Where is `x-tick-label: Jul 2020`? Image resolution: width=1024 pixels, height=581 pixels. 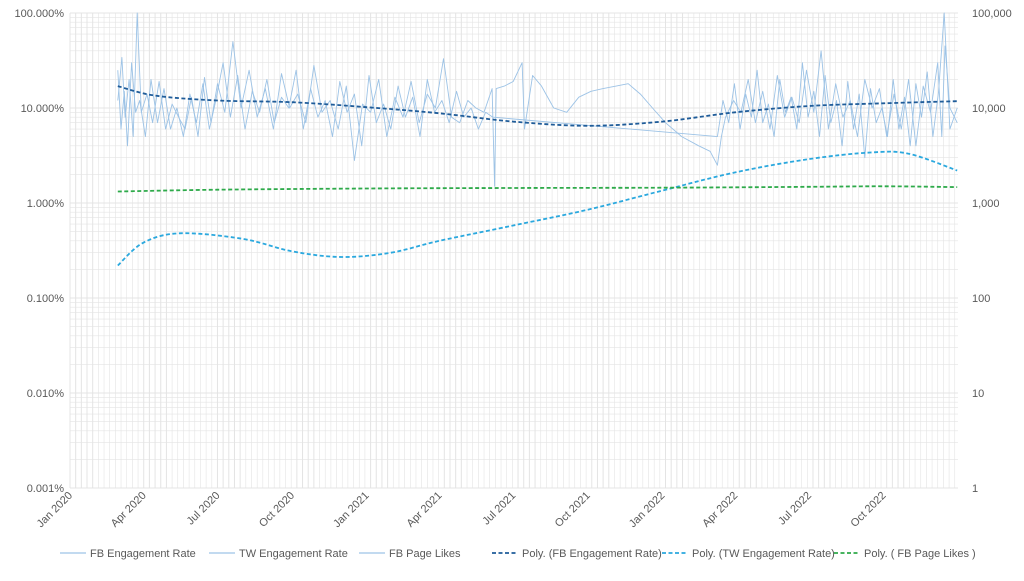
x-tick-label: Jul 2020 is located at coordinates (204, 509).